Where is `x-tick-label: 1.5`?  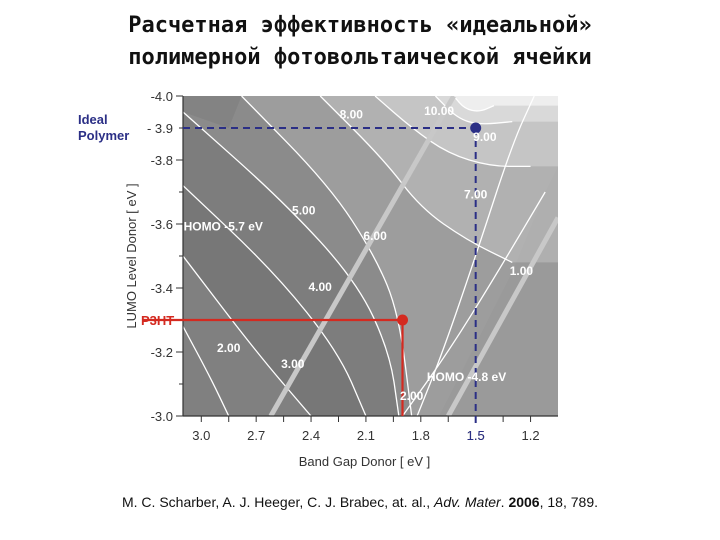 x-tick-label: 1.5 is located at coordinates (476, 435).